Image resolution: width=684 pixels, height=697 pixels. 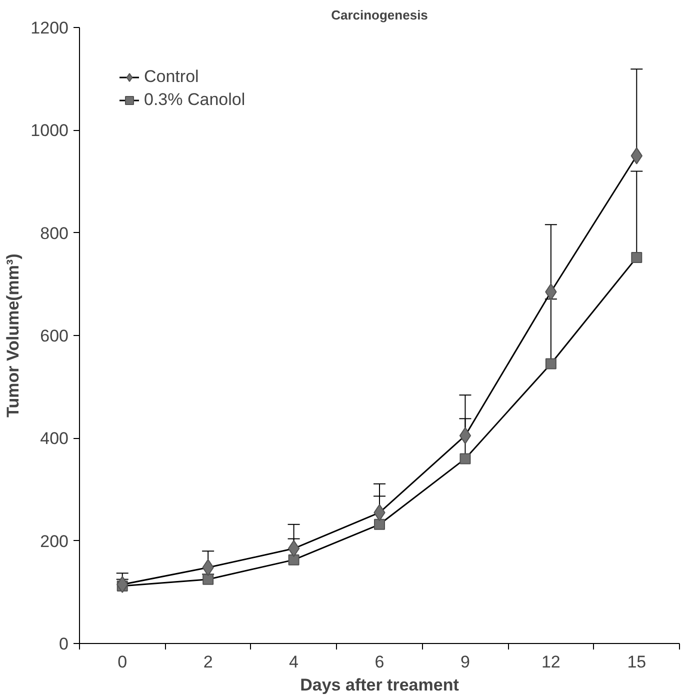 What do you see at coordinates (379, 662) in the screenshot?
I see `x-tick-label: 6` at bounding box center [379, 662].